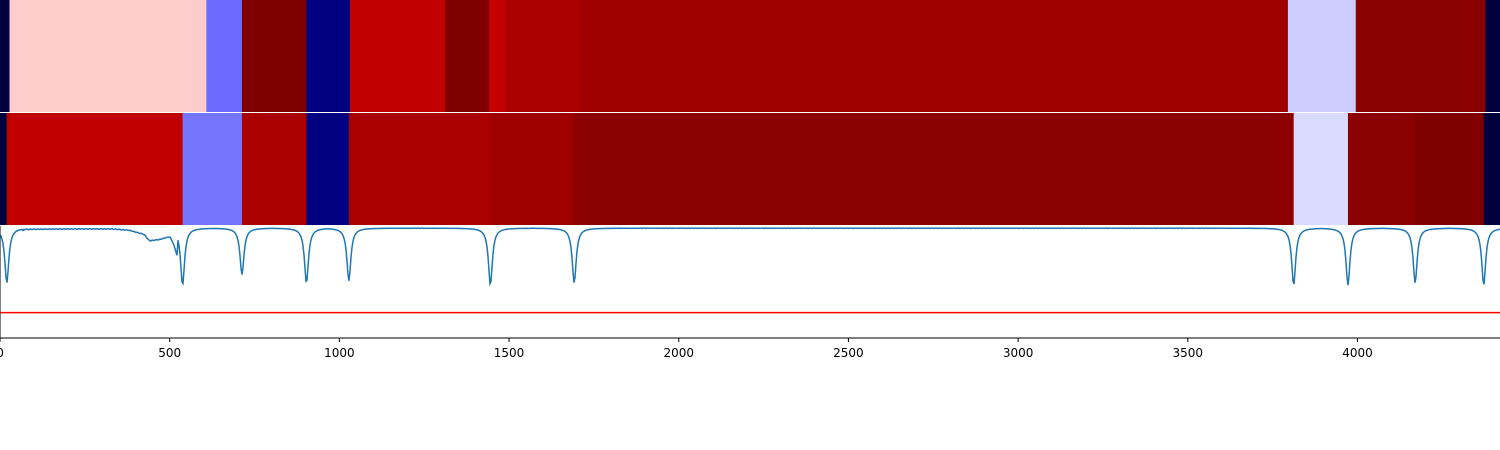 The height and width of the screenshot is (450, 1500). I want to click on x-tick-label-3000: 3000, so click(1018, 353).